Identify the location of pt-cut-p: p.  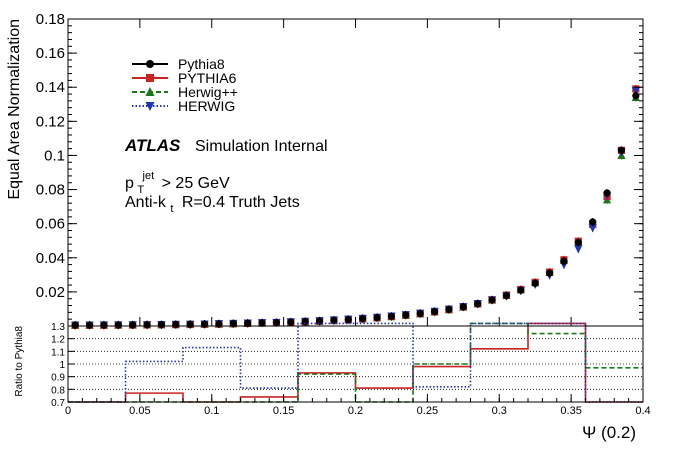
(129, 183).